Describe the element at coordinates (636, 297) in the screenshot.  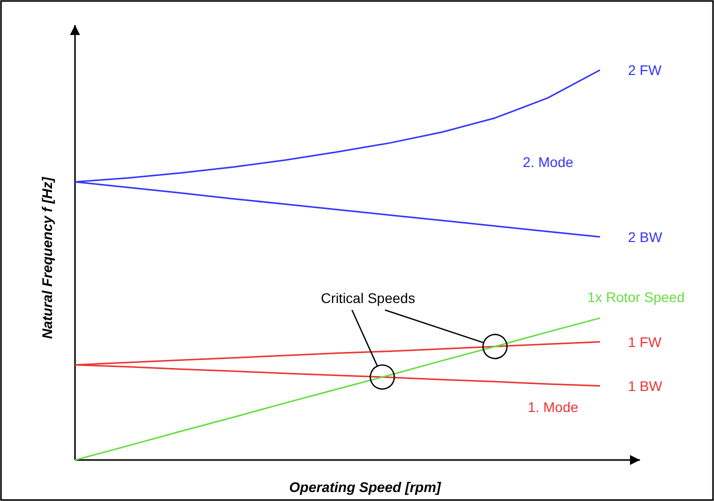
I see `series-label: 1x Rotor Speed` at that location.